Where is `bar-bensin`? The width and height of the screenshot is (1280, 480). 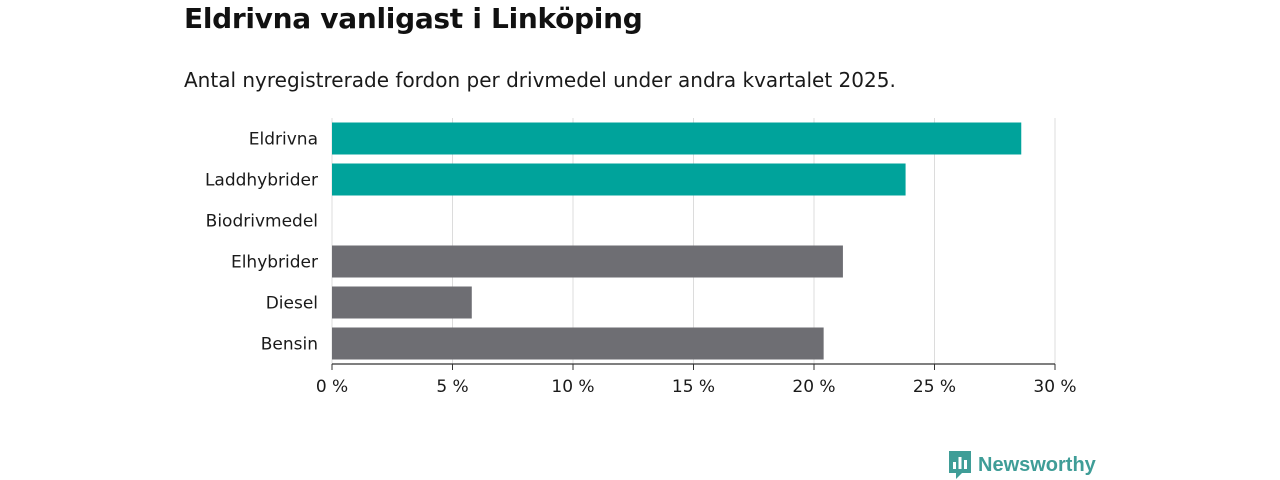
bar-bensin is located at coordinates (578, 343).